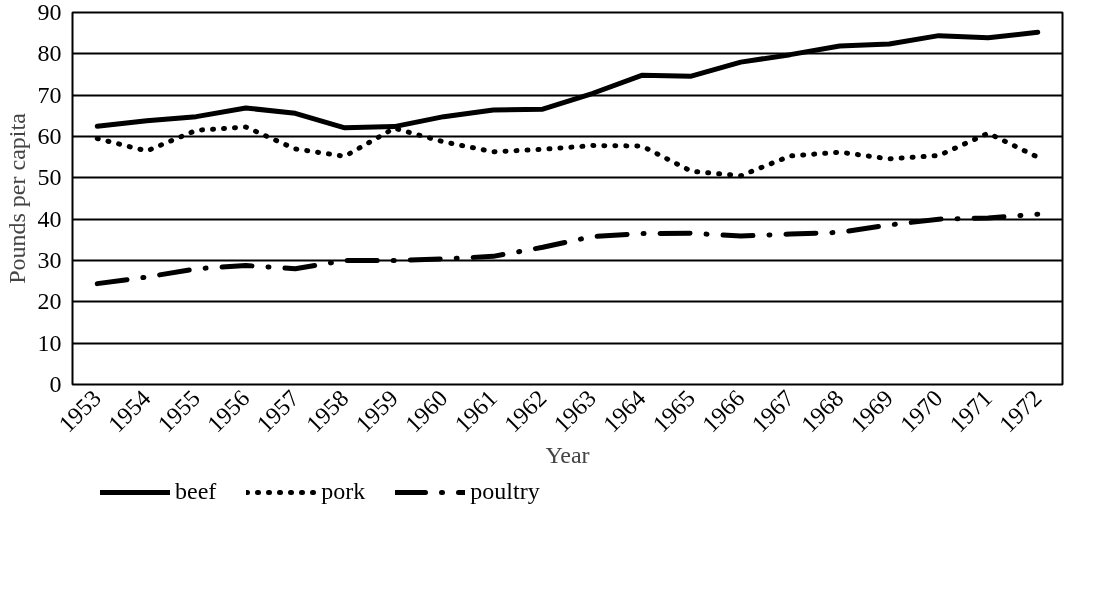  I want to click on x-tick-label: 1961, so click(476, 411).